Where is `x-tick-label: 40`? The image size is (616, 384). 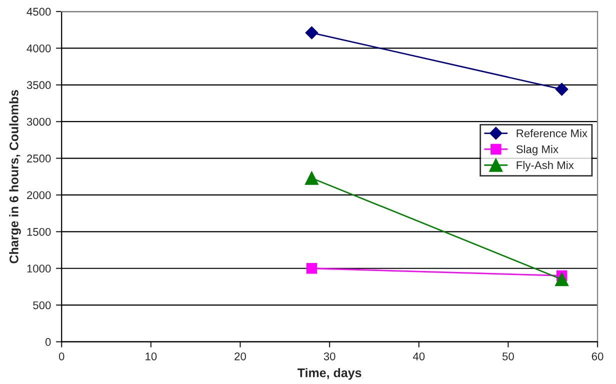
x-tick-label: 40 is located at coordinates (418, 356).